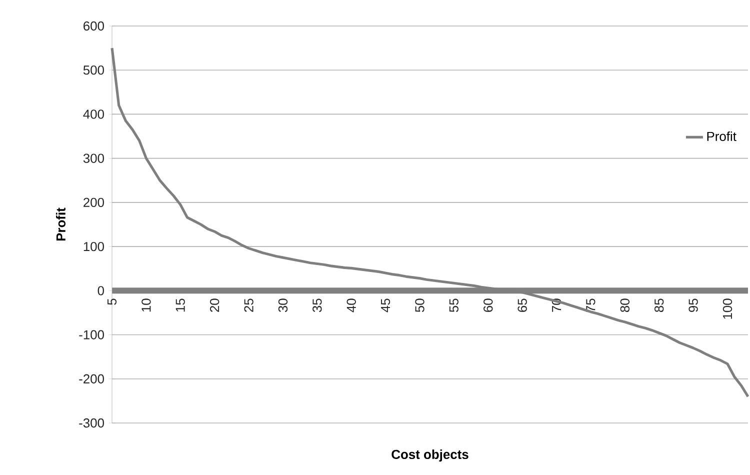  What do you see at coordinates (453, 305) in the screenshot?
I see `x-tick-label: 55` at bounding box center [453, 305].